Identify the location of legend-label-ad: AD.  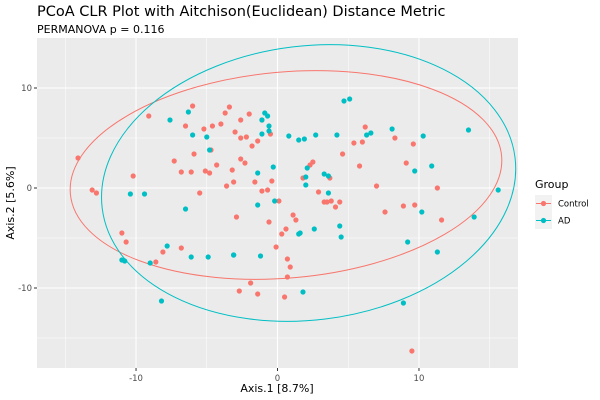
(564, 222).